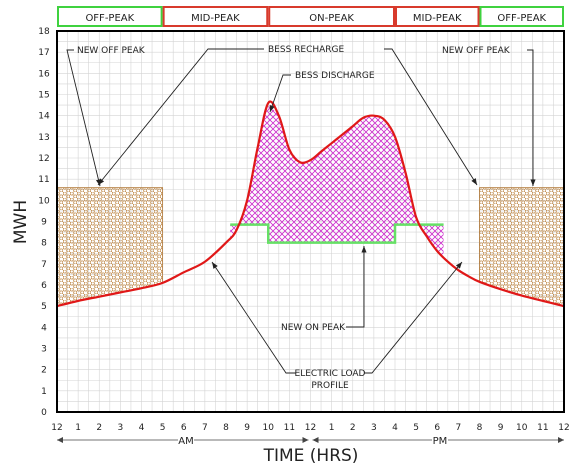 The image size is (571, 466). Describe the element at coordinates (330, 386) in the screenshot. I see `annotation-label: PROFILE` at that location.